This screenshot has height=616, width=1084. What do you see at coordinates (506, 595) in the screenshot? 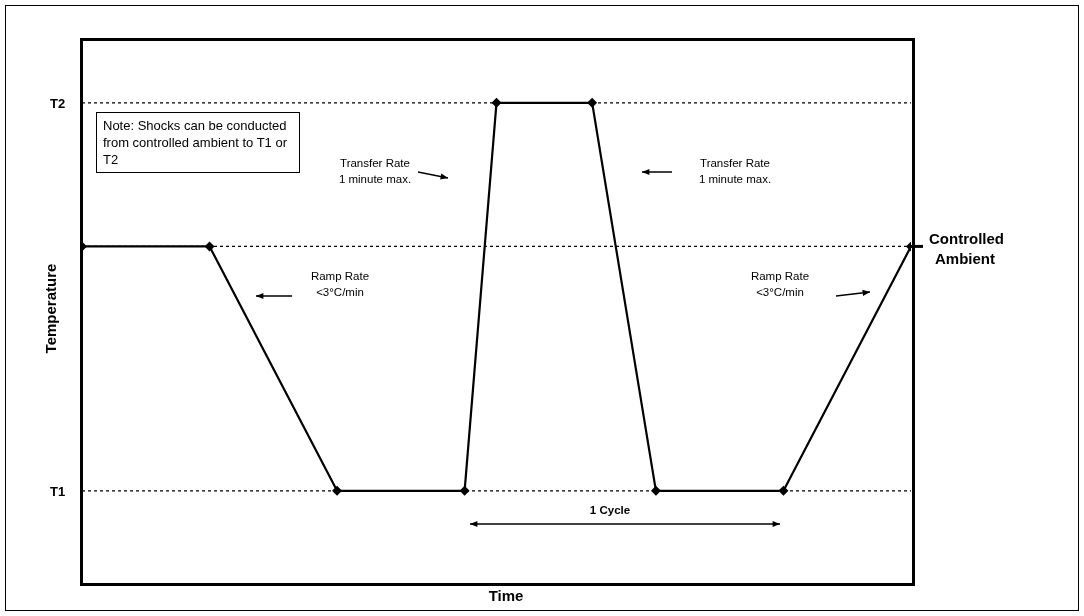
I see `text: Time` at bounding box center [506, 595].